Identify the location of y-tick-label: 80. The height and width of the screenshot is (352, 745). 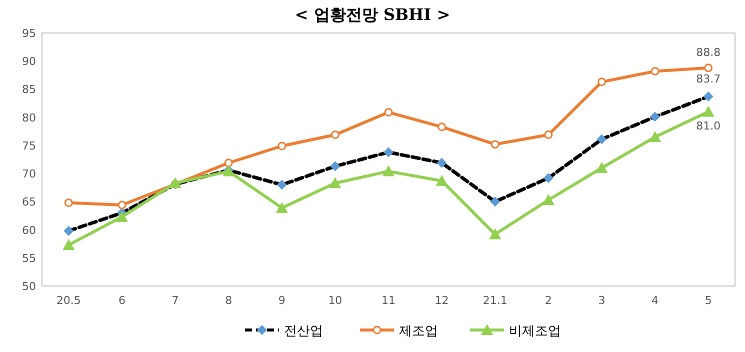
(29, 117).